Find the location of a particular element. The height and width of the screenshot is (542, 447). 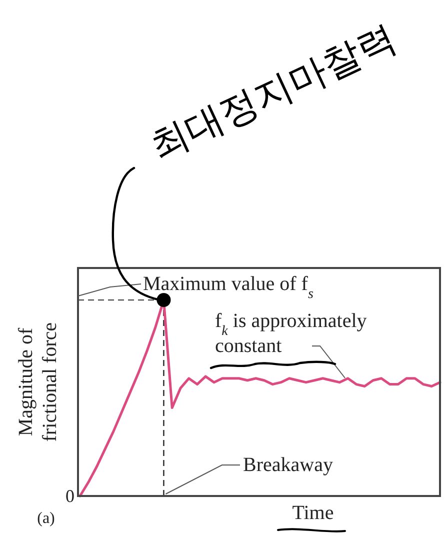

annotation: Breakaway is located at coordinates (288, 465).